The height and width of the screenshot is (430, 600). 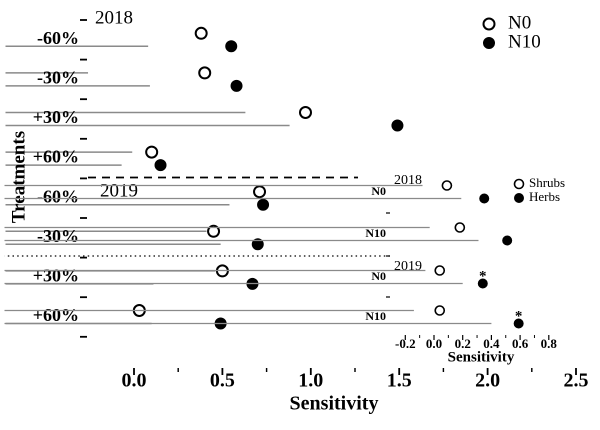 What do you see at coordinates (334, 404) in the screenshot?
I see `main-x-axis-title: Sensitivity` at bounding box center [334, 404].